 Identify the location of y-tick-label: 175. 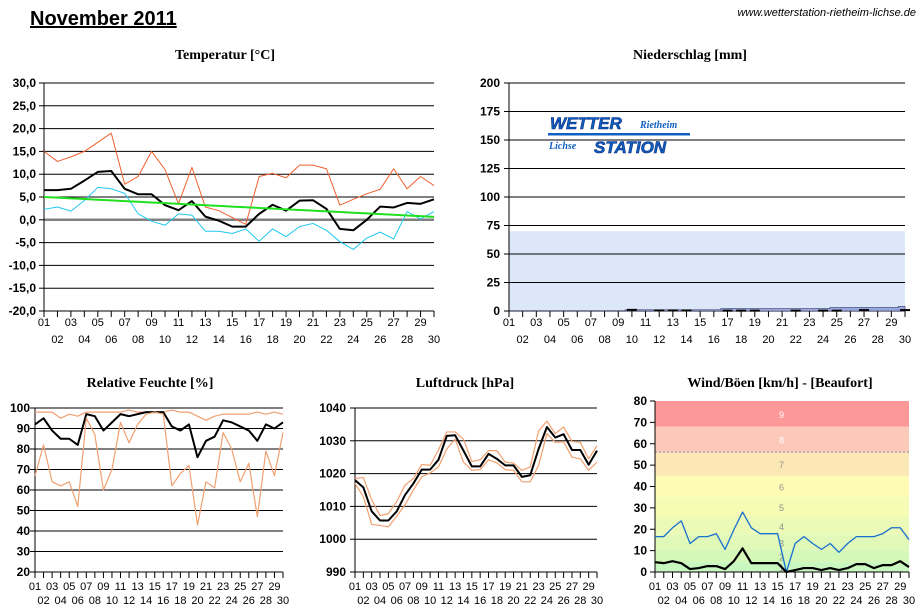
(490, 112).